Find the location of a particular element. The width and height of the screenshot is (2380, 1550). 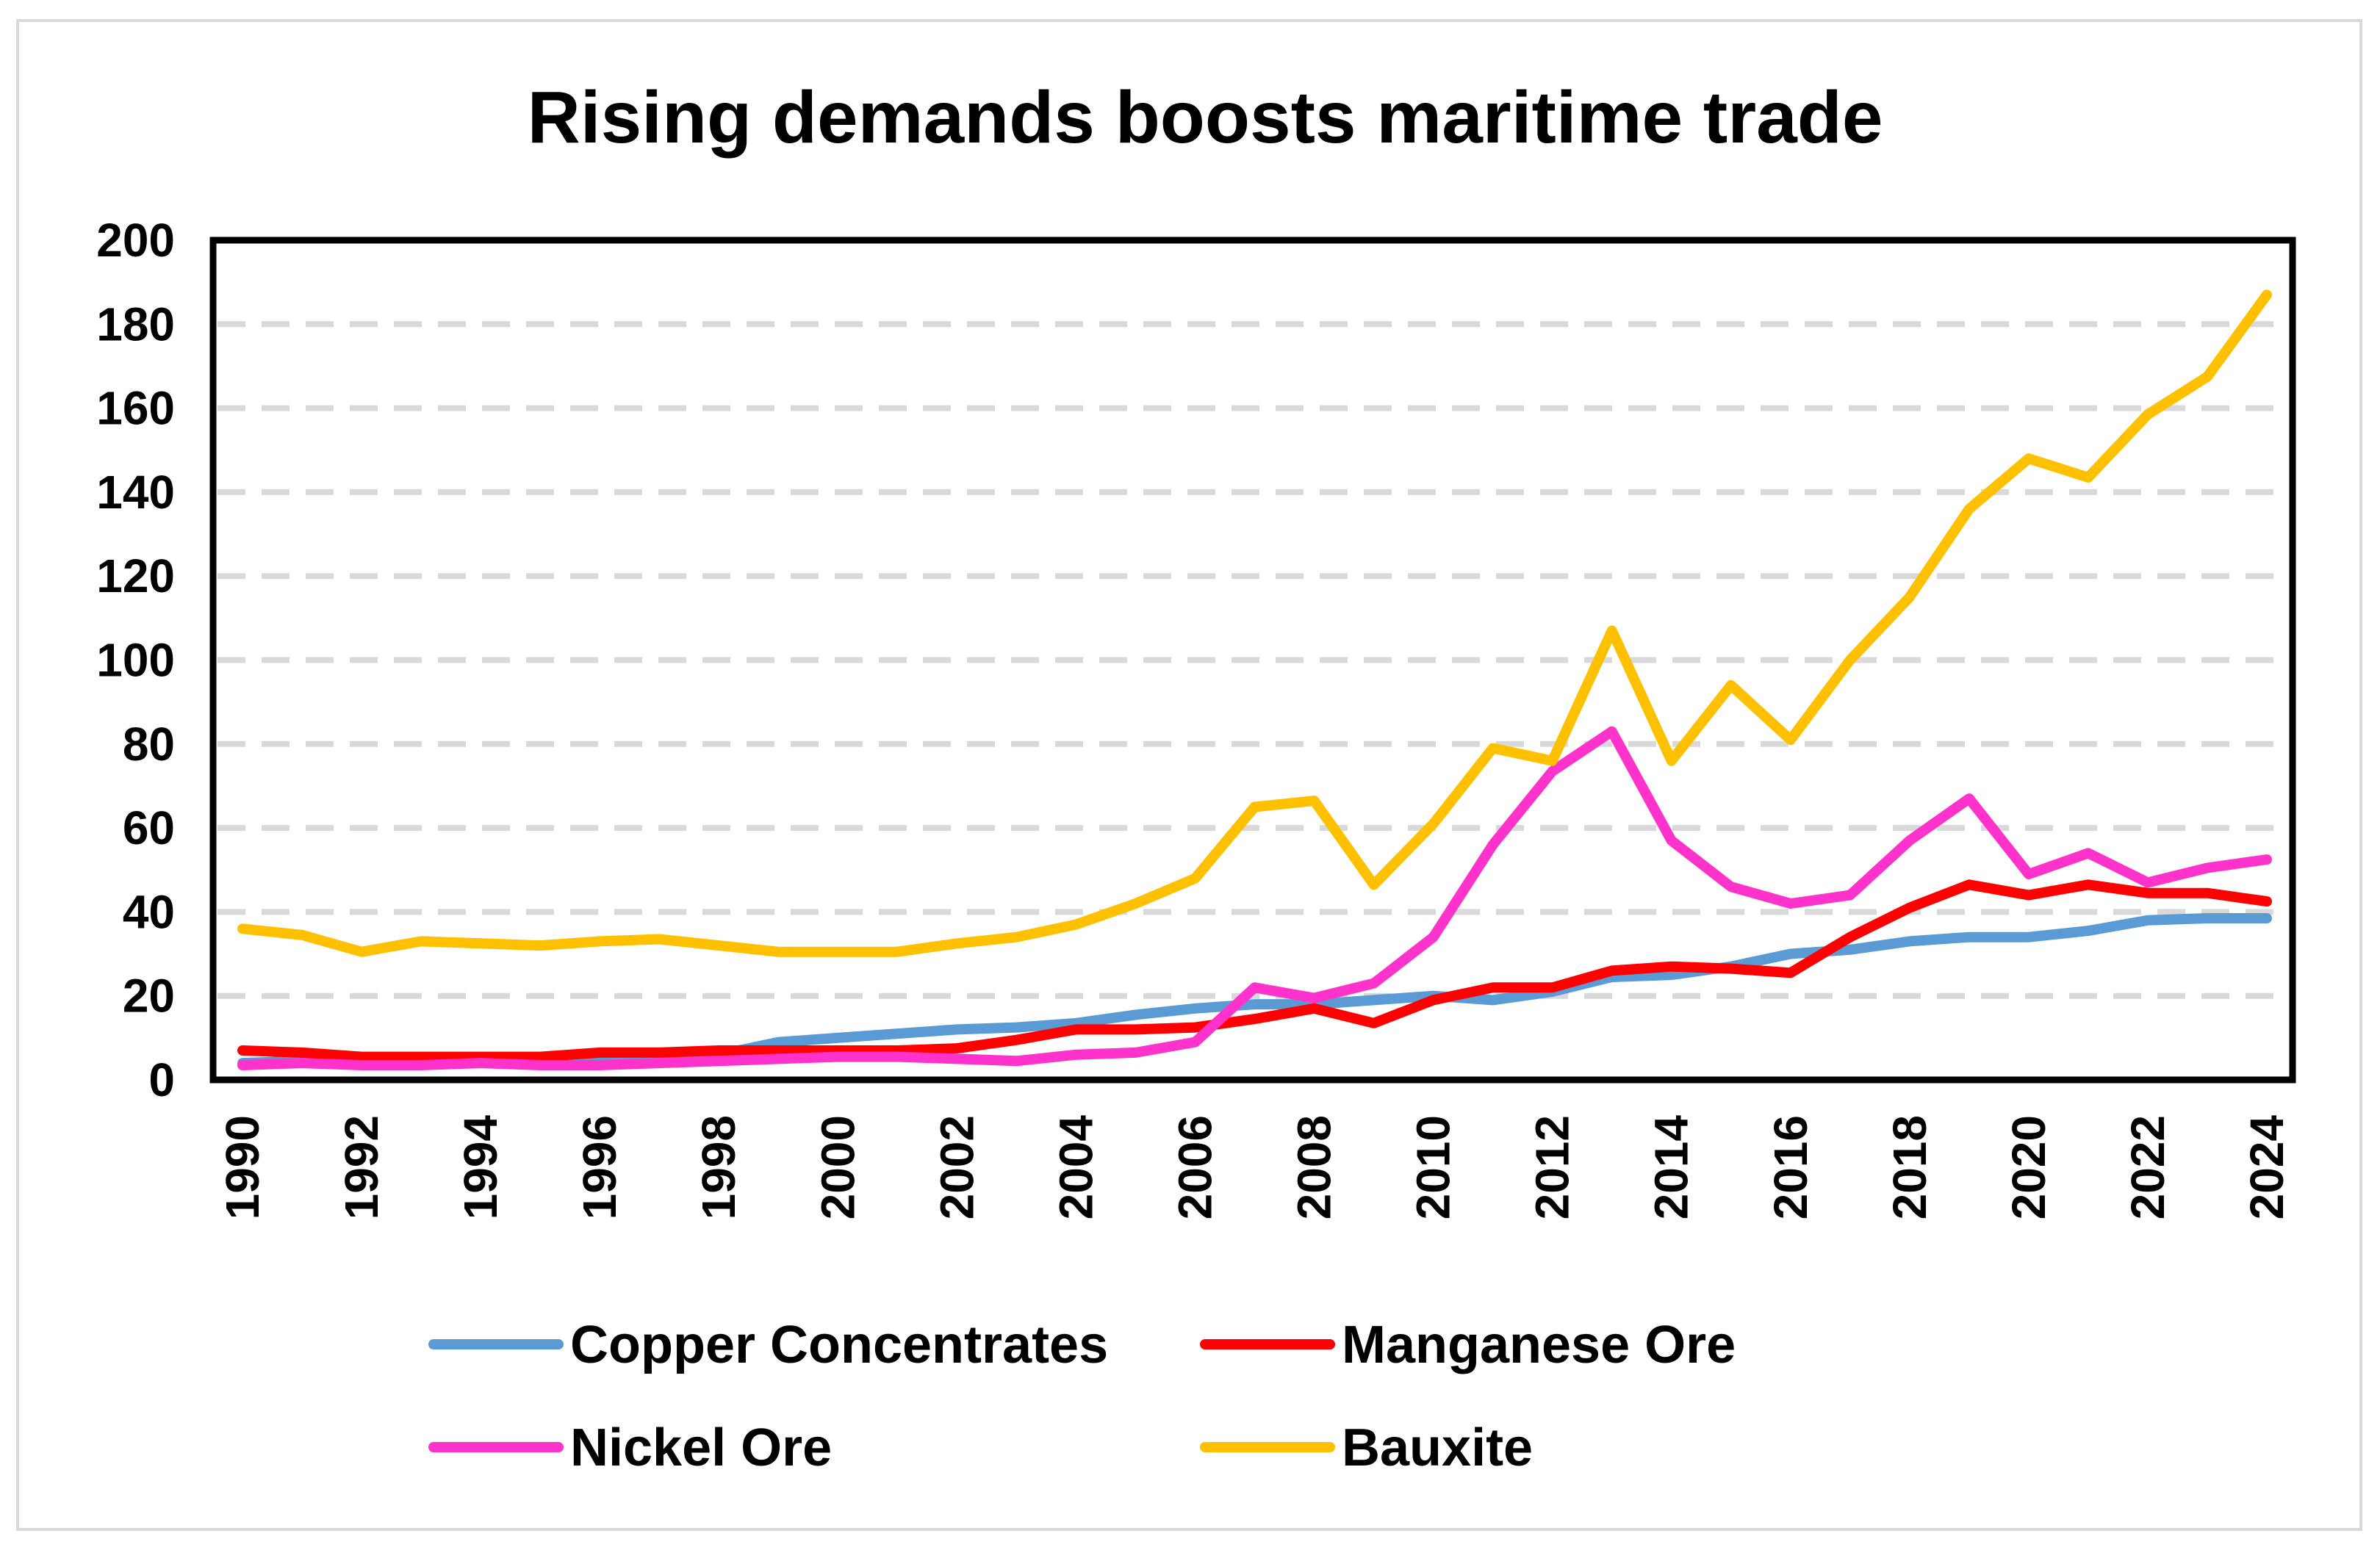

x-tick-label: 2024 is located at coordinates (2266, 1167).